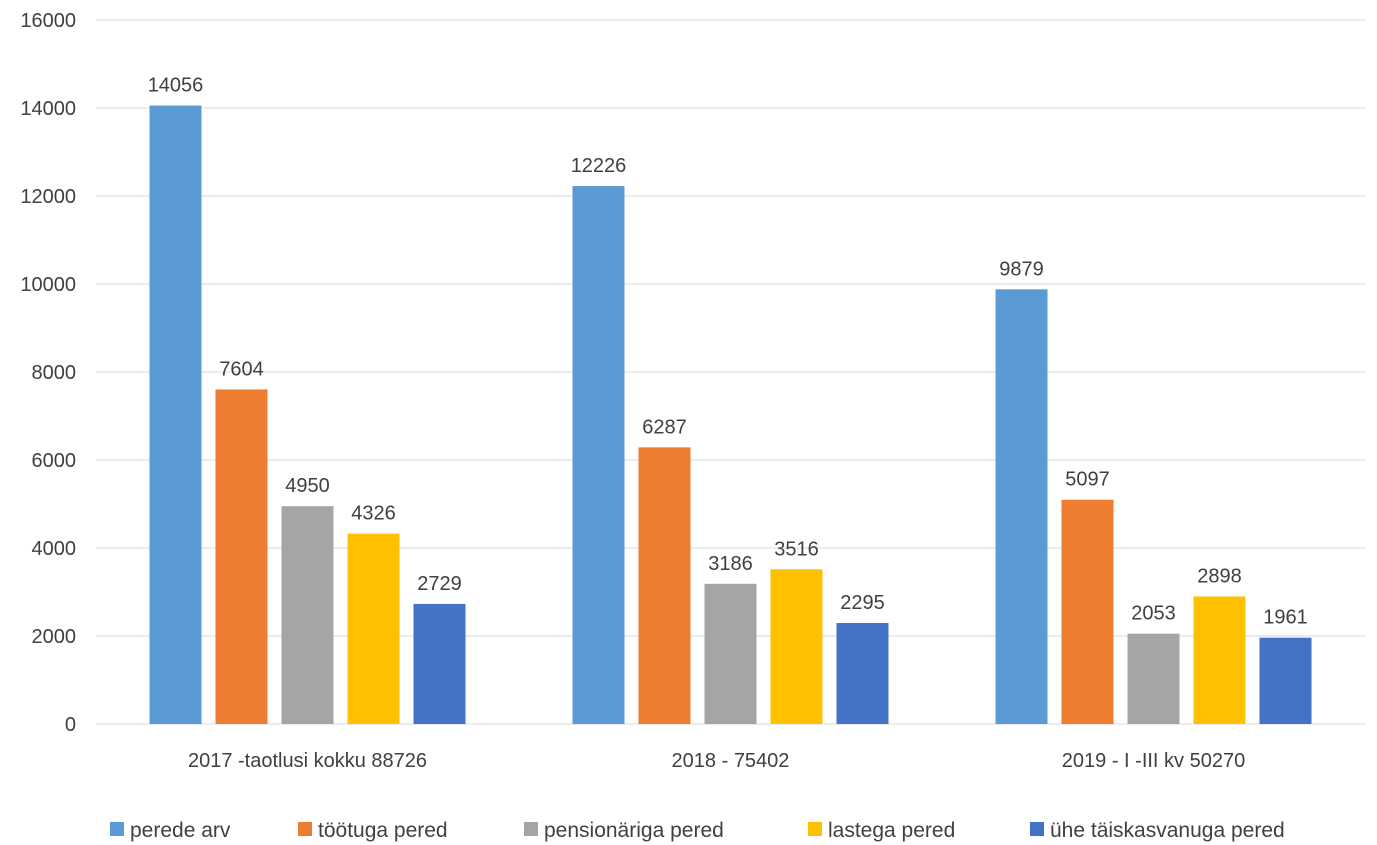  What do you see at coordinates (241, 369) in the screenshot?
I see `data-label: 7604` at bounding box center [241, 369].